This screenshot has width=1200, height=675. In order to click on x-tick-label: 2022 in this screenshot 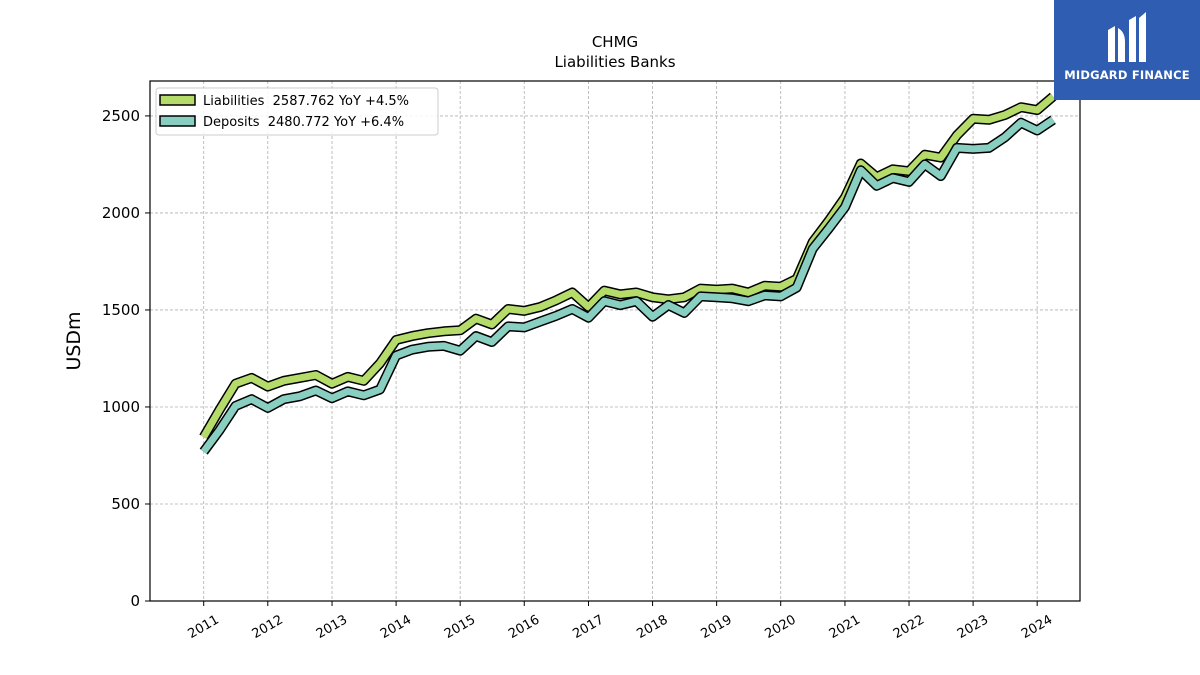, I will do `click(909, 627)`.